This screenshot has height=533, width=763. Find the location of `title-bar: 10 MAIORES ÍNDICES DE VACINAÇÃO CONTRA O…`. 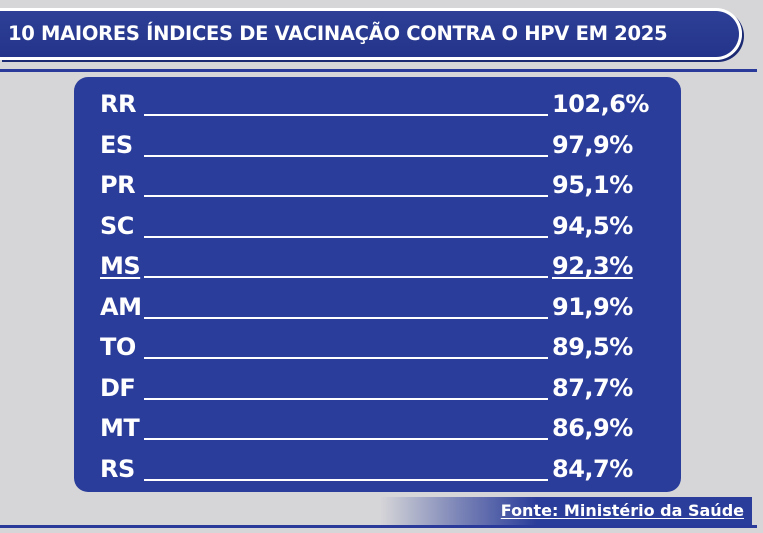

title-bar: 10 MAIORES ÍNDICES DE VACINAÇÃO CONTRA O… is located at coordinates (371, 34).